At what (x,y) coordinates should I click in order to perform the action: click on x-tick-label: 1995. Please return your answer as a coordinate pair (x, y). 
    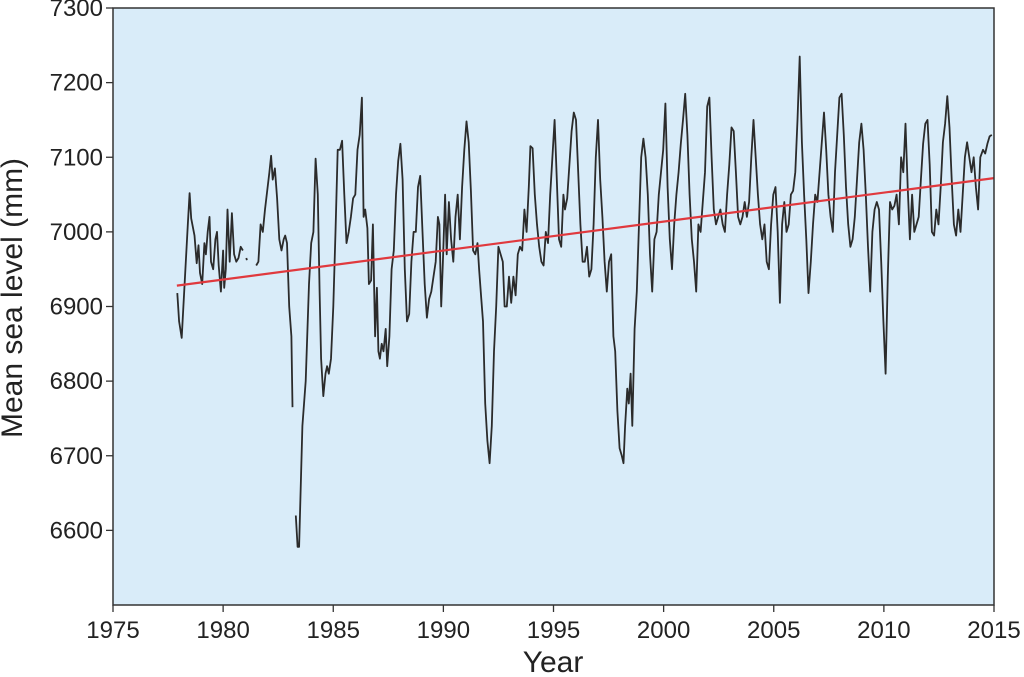
    Looking at the image, I should click on (553, 630).